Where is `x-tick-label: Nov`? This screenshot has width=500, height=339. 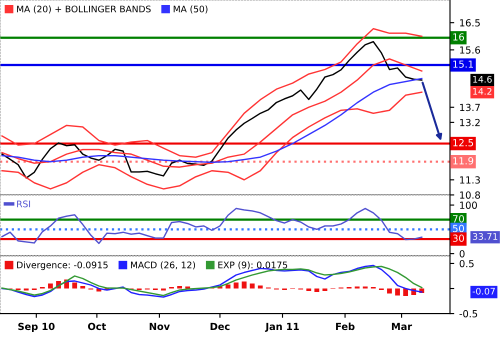
x-tick-label: Nov is located at coordinates (160, 326).